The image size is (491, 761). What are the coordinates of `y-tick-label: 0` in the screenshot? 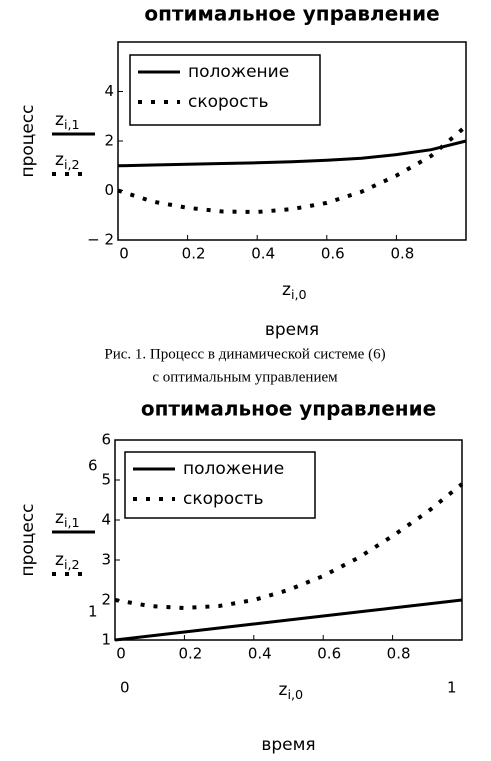 It's located at (109, 190).